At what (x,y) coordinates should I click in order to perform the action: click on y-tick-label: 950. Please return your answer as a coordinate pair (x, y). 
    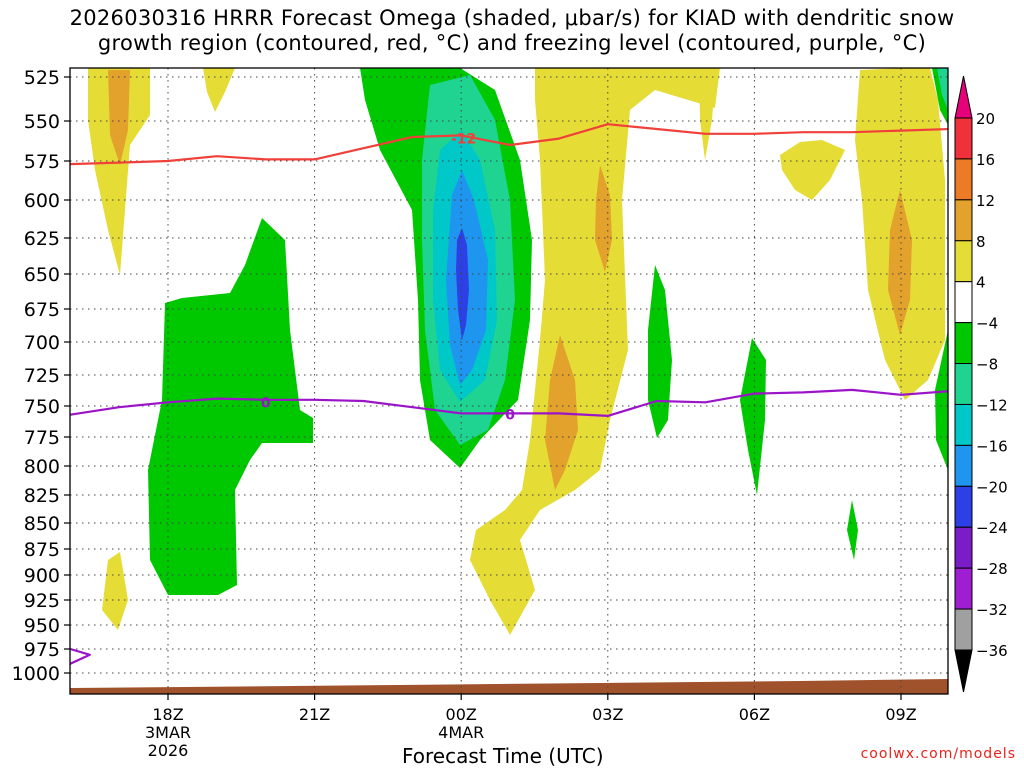
    Looking at the image, I should click on (42, 626).